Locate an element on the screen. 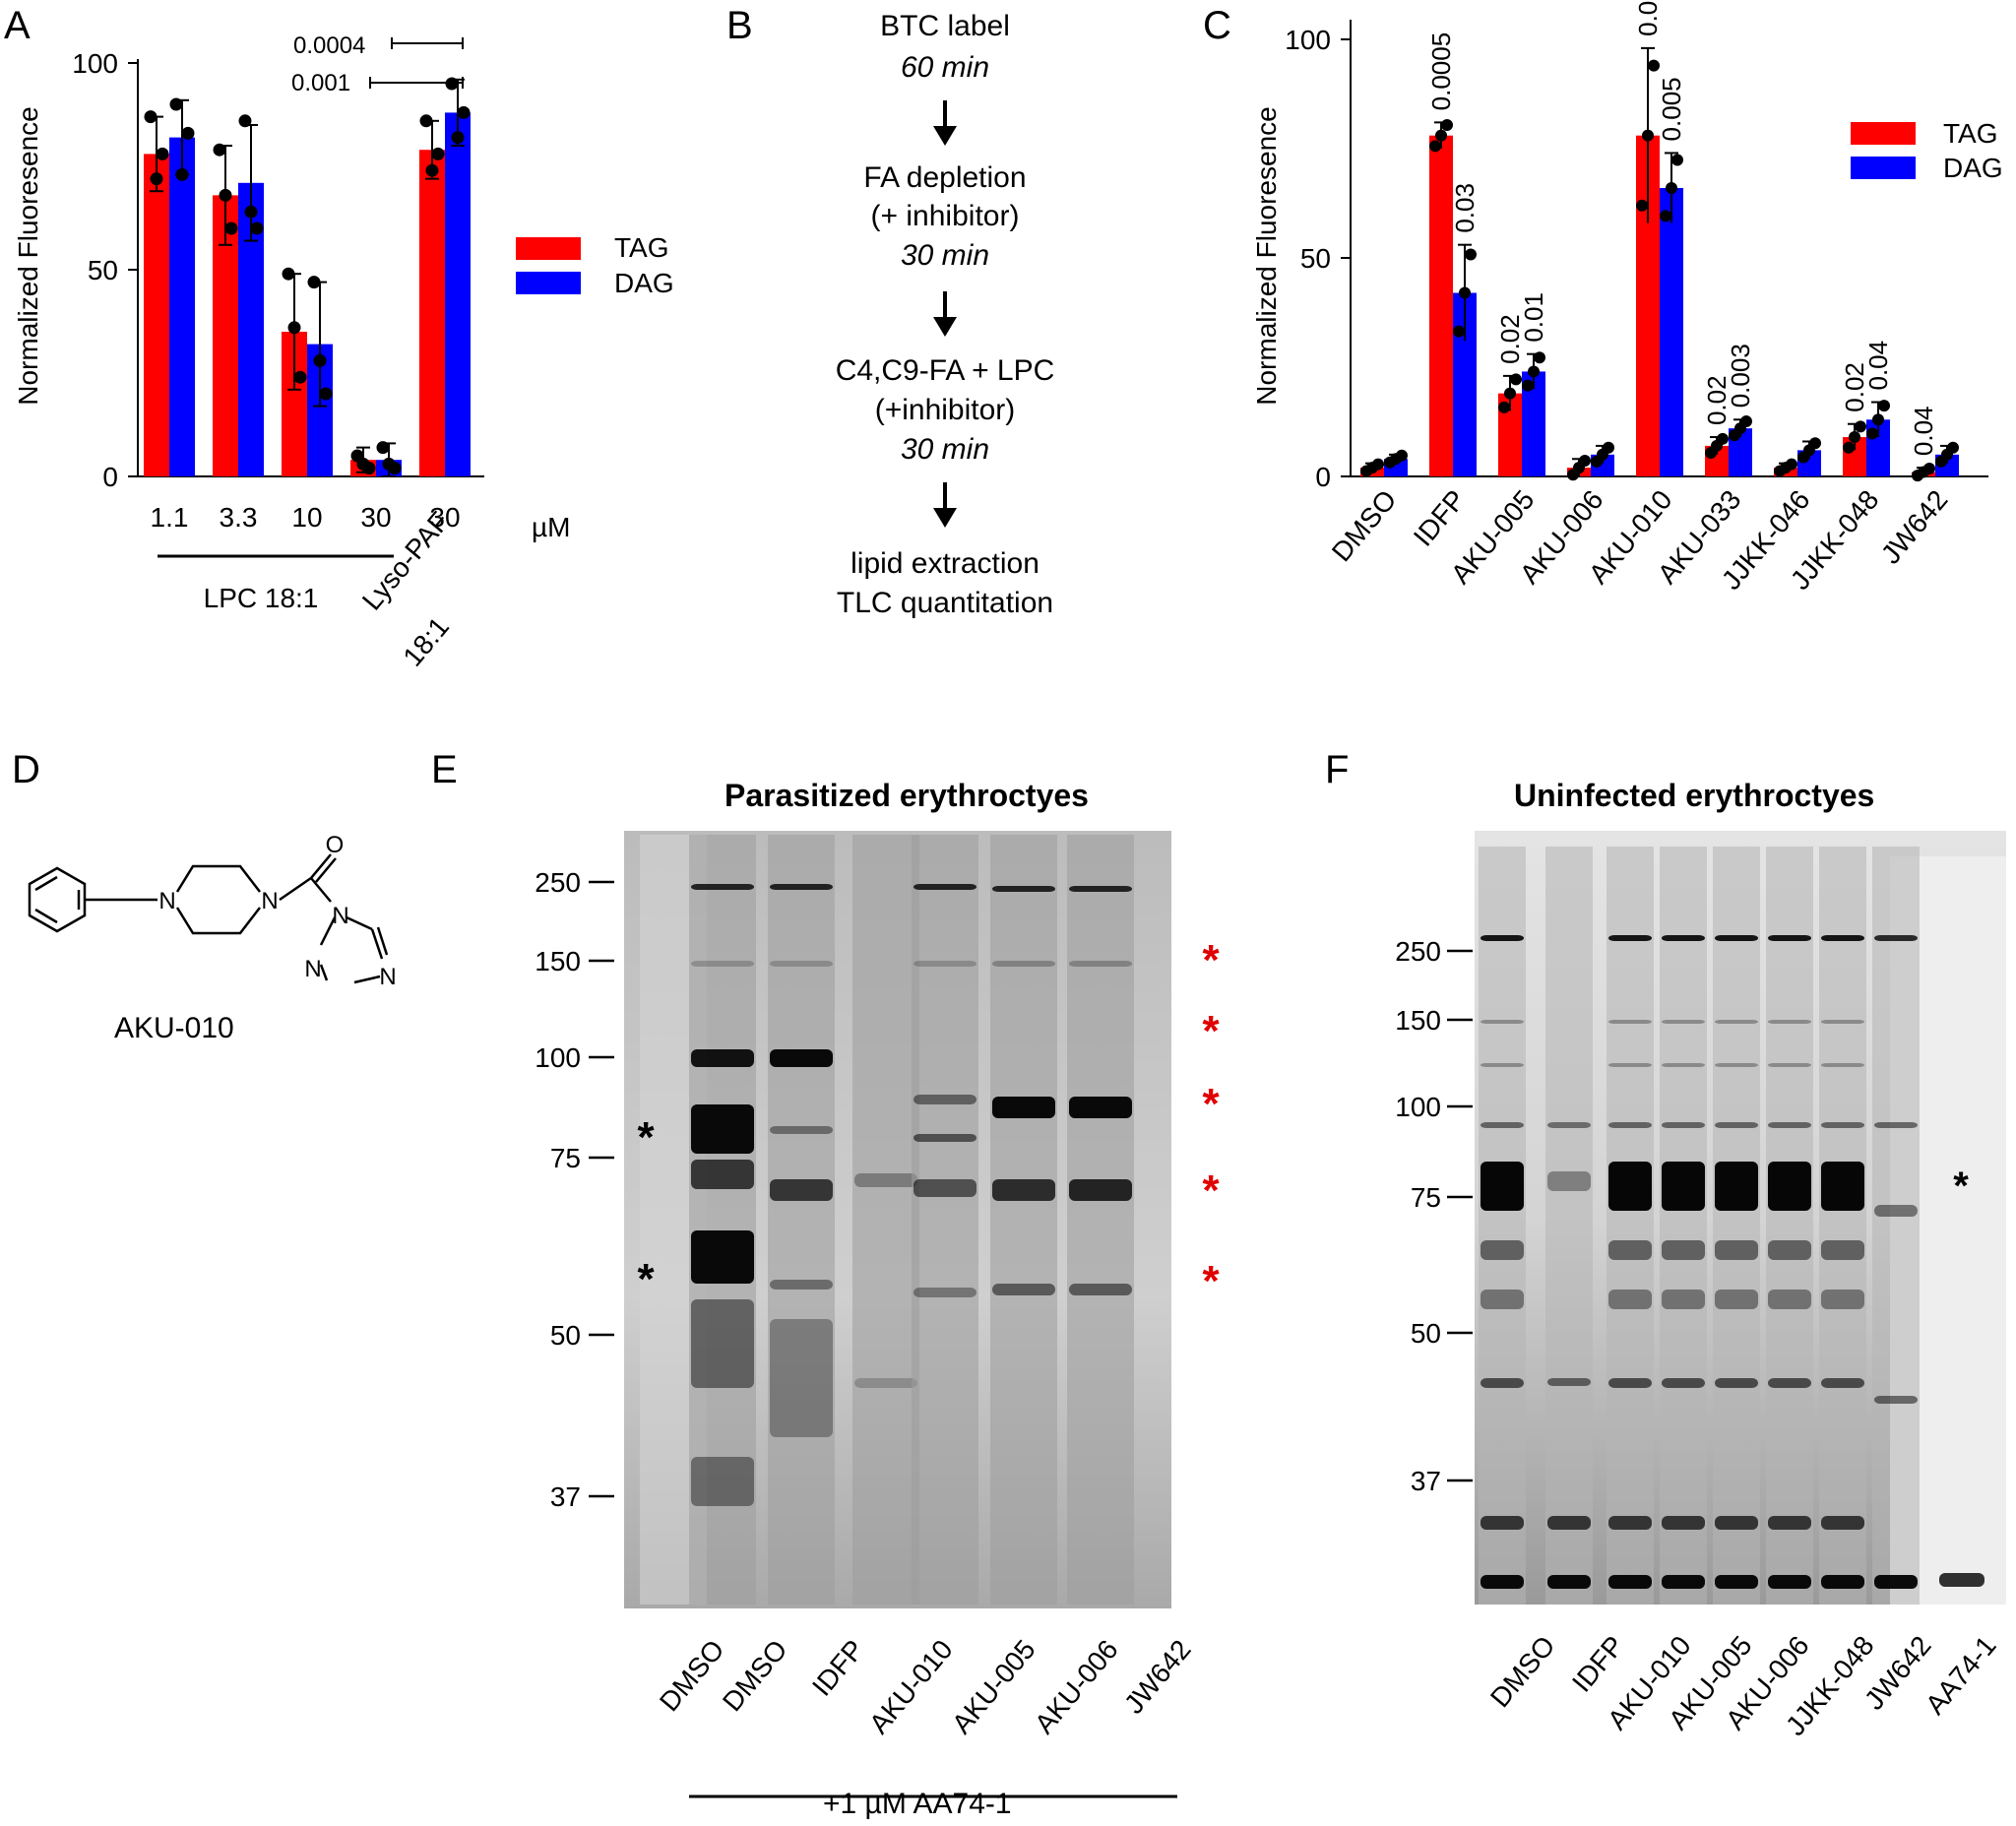 The height and width of the screenshot is (1826, 2016). step-2-title: FA depletion is located at coordinates (945, 177).